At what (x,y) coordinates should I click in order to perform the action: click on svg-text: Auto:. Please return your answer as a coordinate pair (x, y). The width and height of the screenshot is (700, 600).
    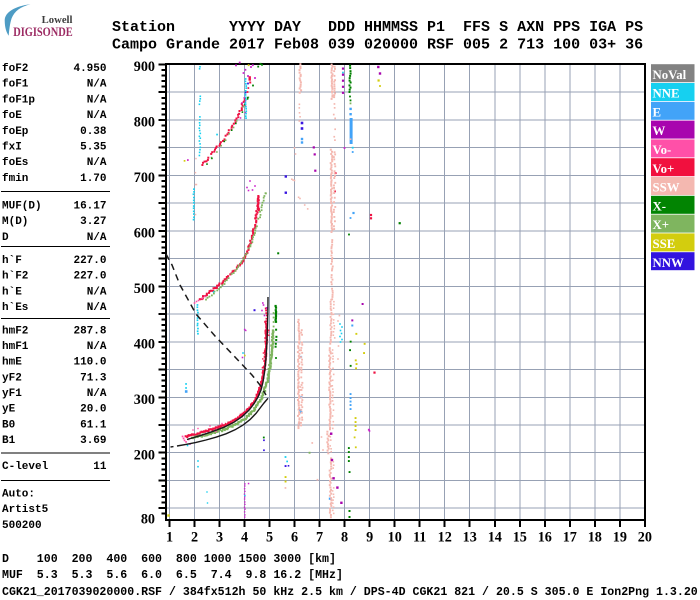
    Looking at the image, I should click on (18, 494).